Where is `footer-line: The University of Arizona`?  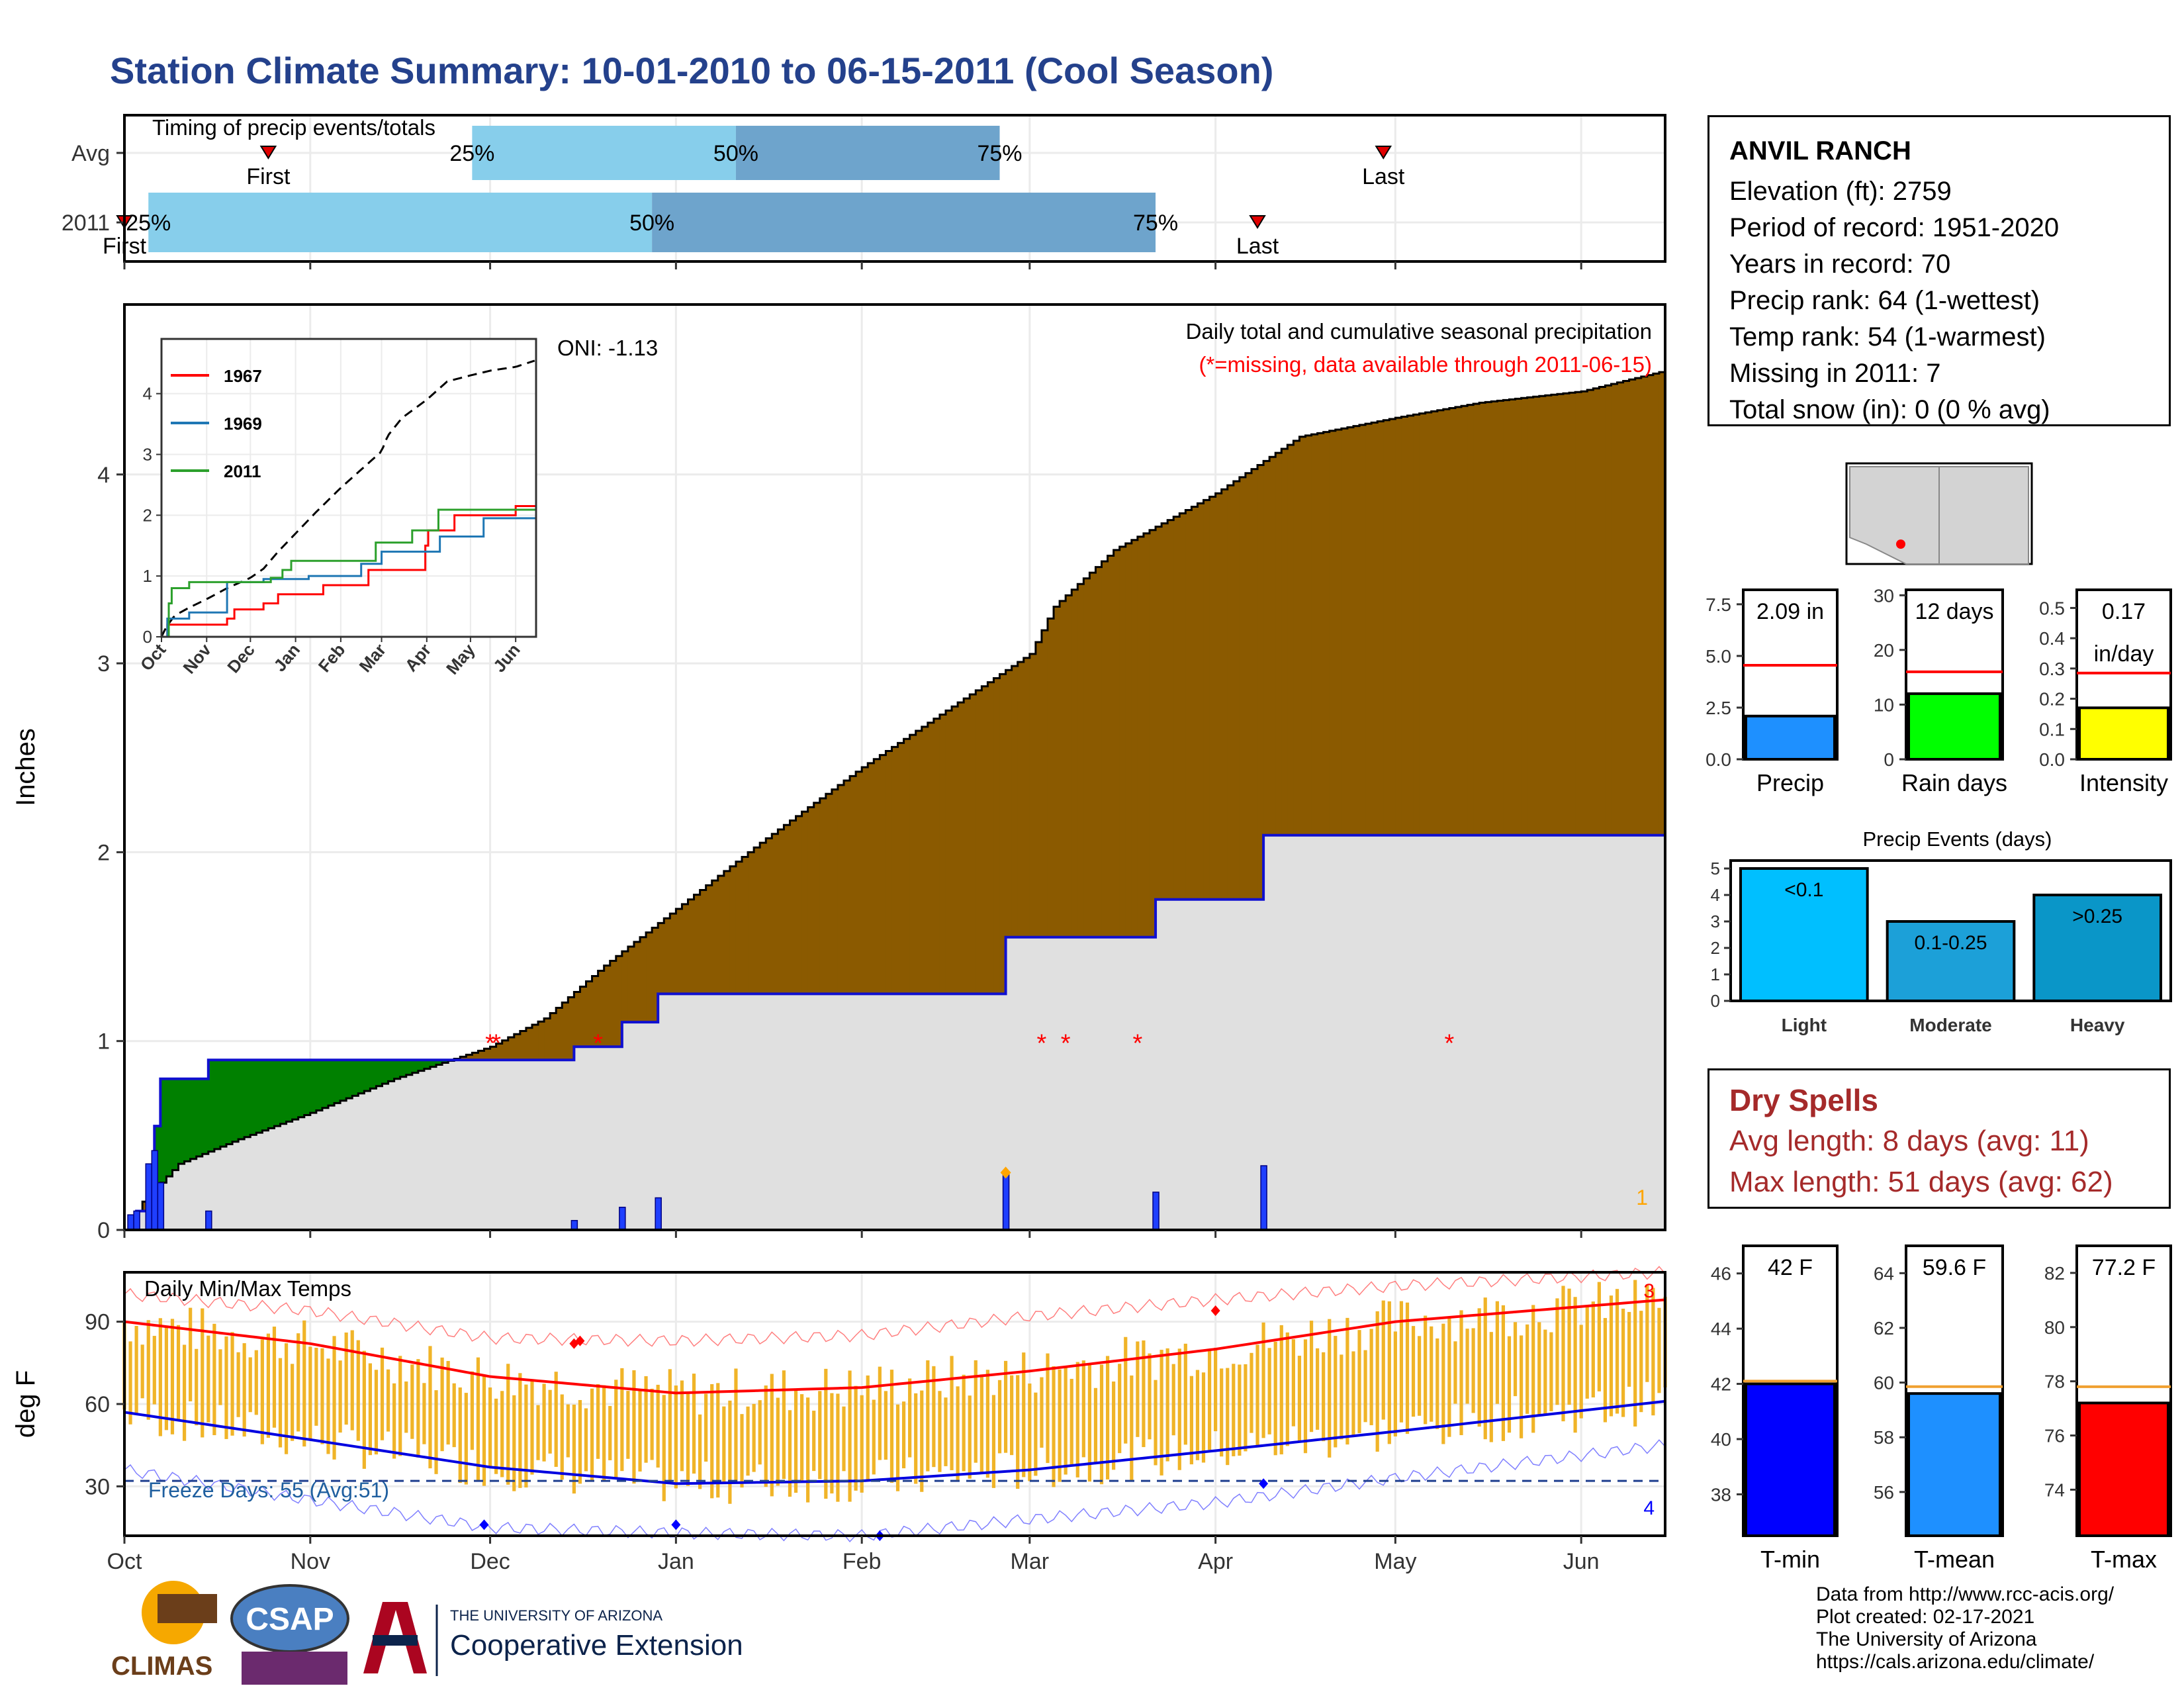 footer-line: The University of Arizona is located at coordinates (1926, 1639).